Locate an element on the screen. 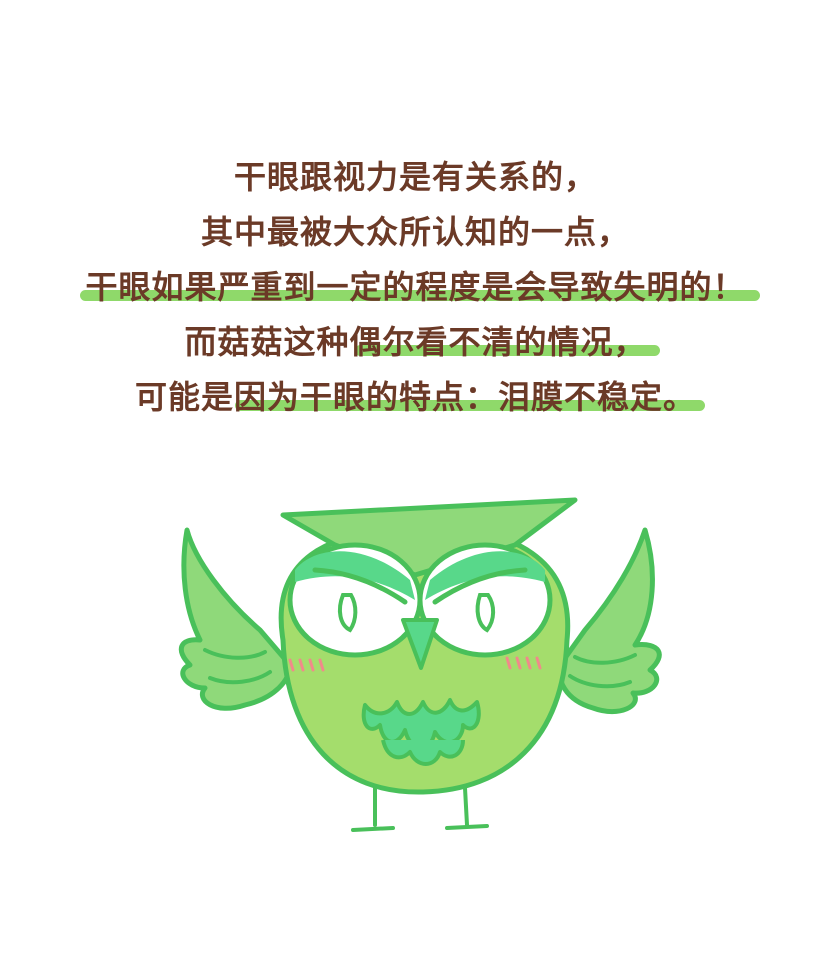 The height and width of the screenshot is (972, 831). owl-left-leg is located at coordinates (373, 809).